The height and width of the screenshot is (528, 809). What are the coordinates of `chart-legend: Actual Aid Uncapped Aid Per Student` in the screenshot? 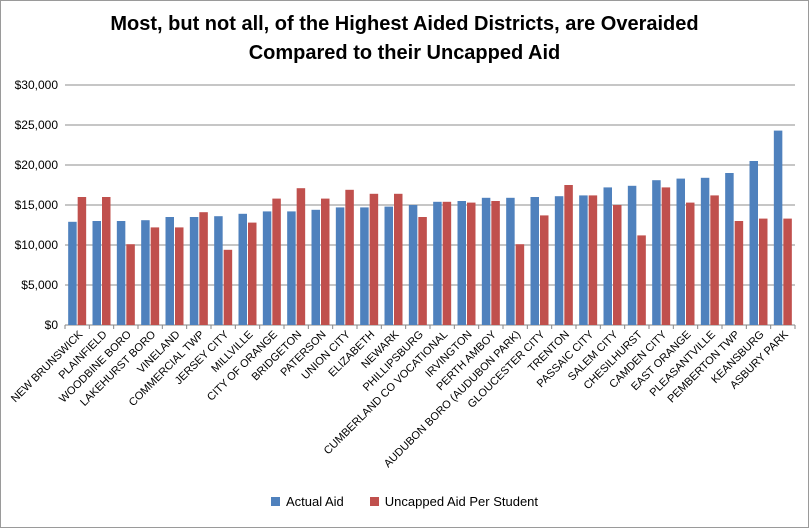 It's located at (404, 501).